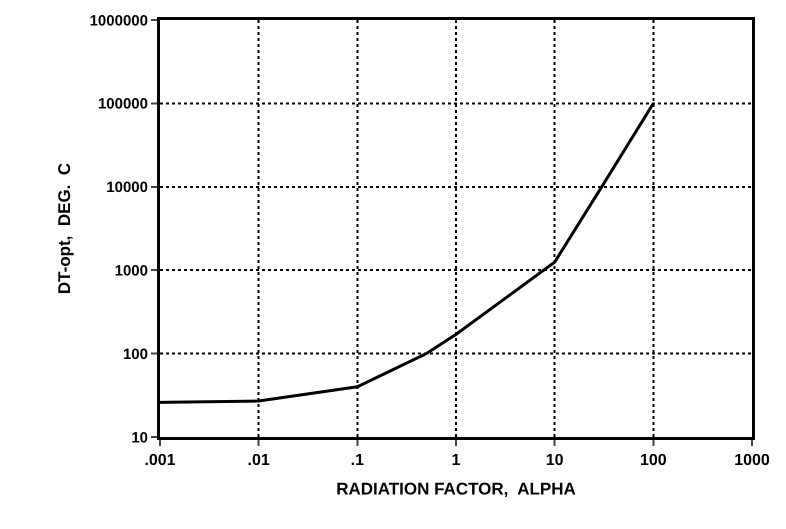 Image resolution: width=786 pixels, height=529 pixels. Describe the element at coordinates (135, 354) in the screenshot. I see `y-tick-label: 100` at that location.